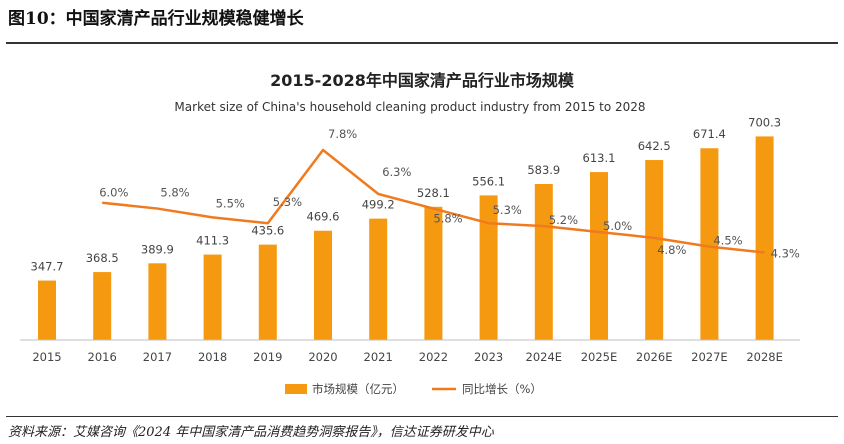 Image resolution: width=844 pixels, height=444 pixels. Describe the element at coordinates (358, 389) in the screenshot. I see `legend-bar-label: 市场规模（亿元）` at that location.